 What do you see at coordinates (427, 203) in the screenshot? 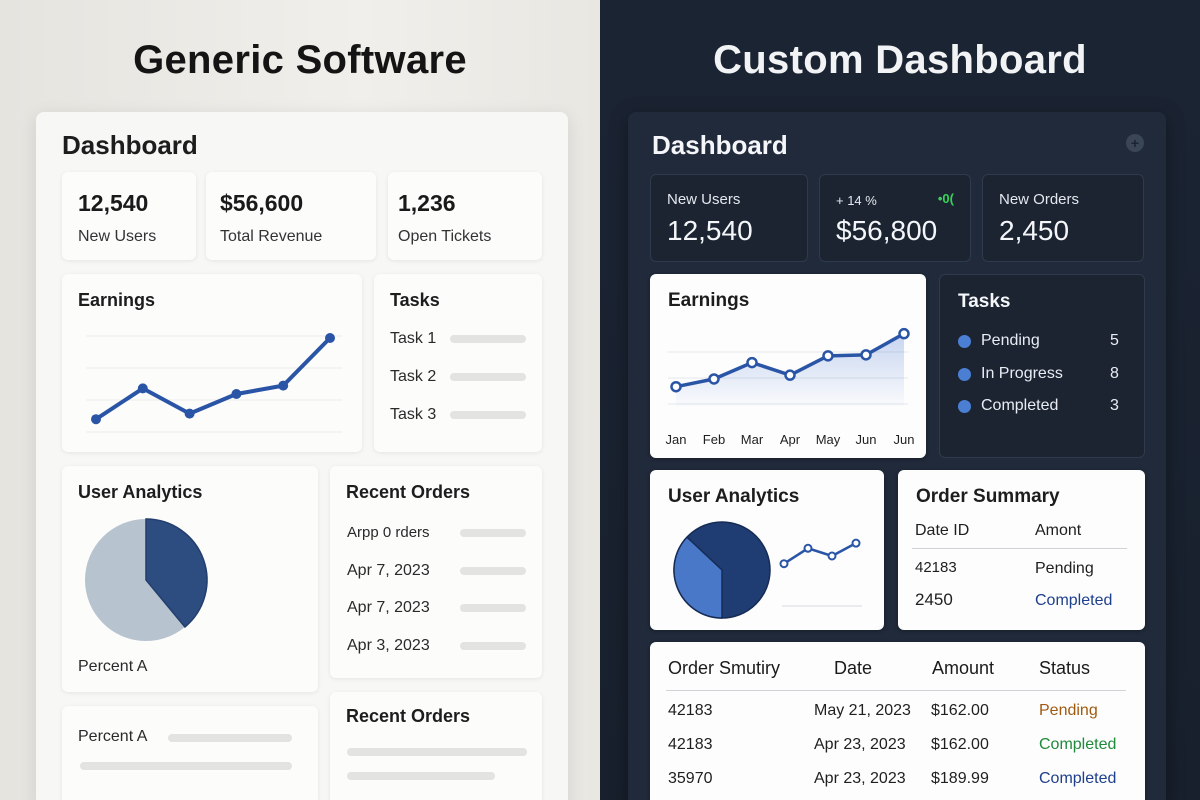
I see `stat-value: 1,236` at bounding box center [427, 203].